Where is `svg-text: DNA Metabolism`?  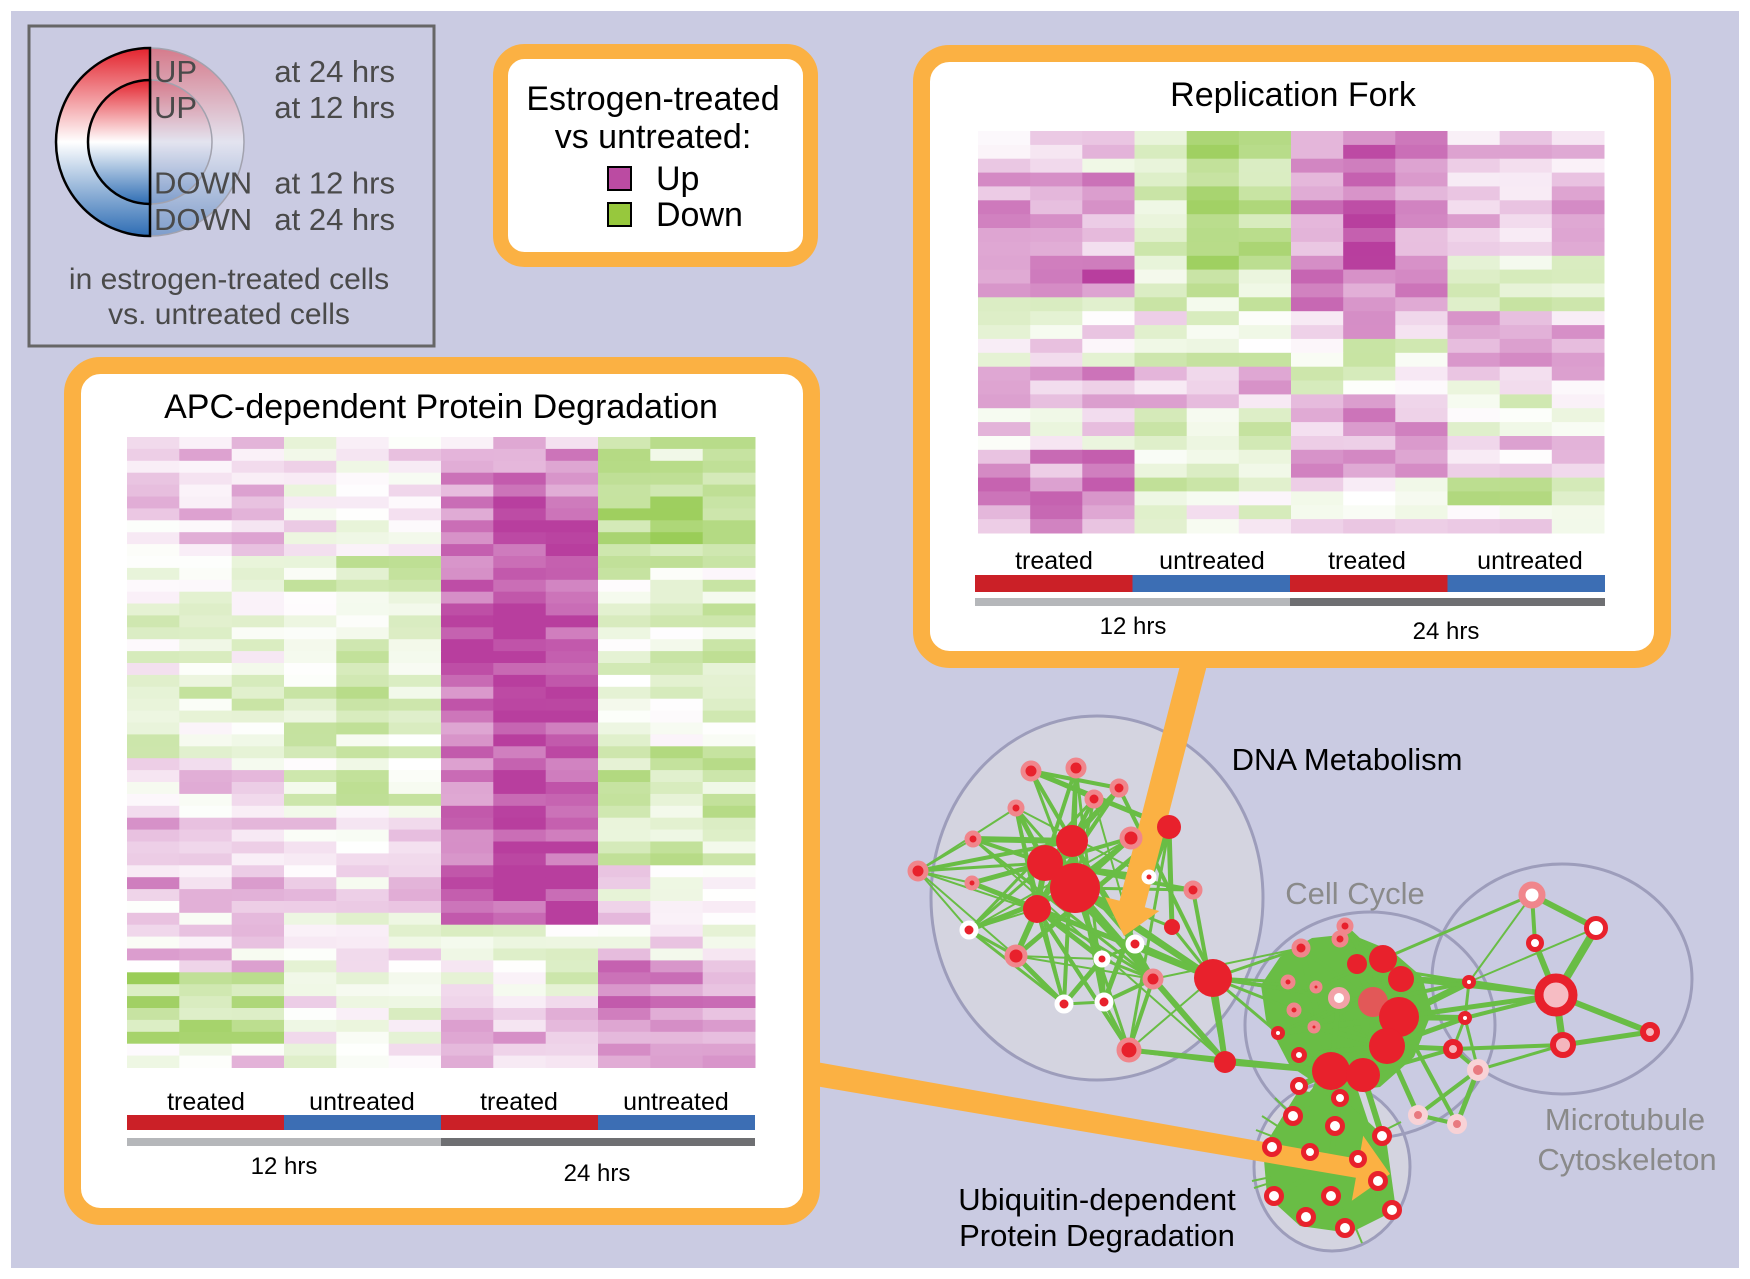 svg-text: DNA Metabolism is located at coordinates (1347, 759).